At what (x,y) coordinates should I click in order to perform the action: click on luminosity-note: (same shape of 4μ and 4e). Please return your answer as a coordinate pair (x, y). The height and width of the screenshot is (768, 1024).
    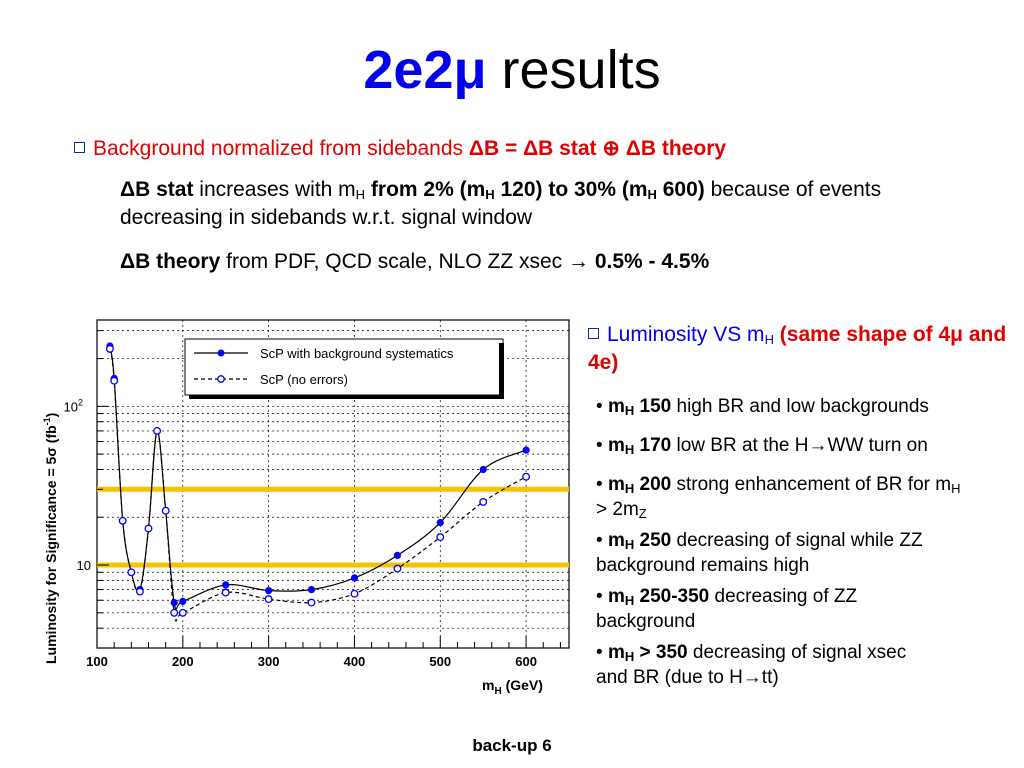
    Looking at the image, I should click on (797, 348).